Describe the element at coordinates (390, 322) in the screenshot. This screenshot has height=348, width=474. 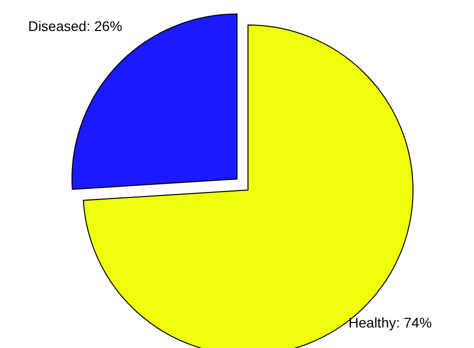
I see `slice-label: Healthy: 74%` at that location.